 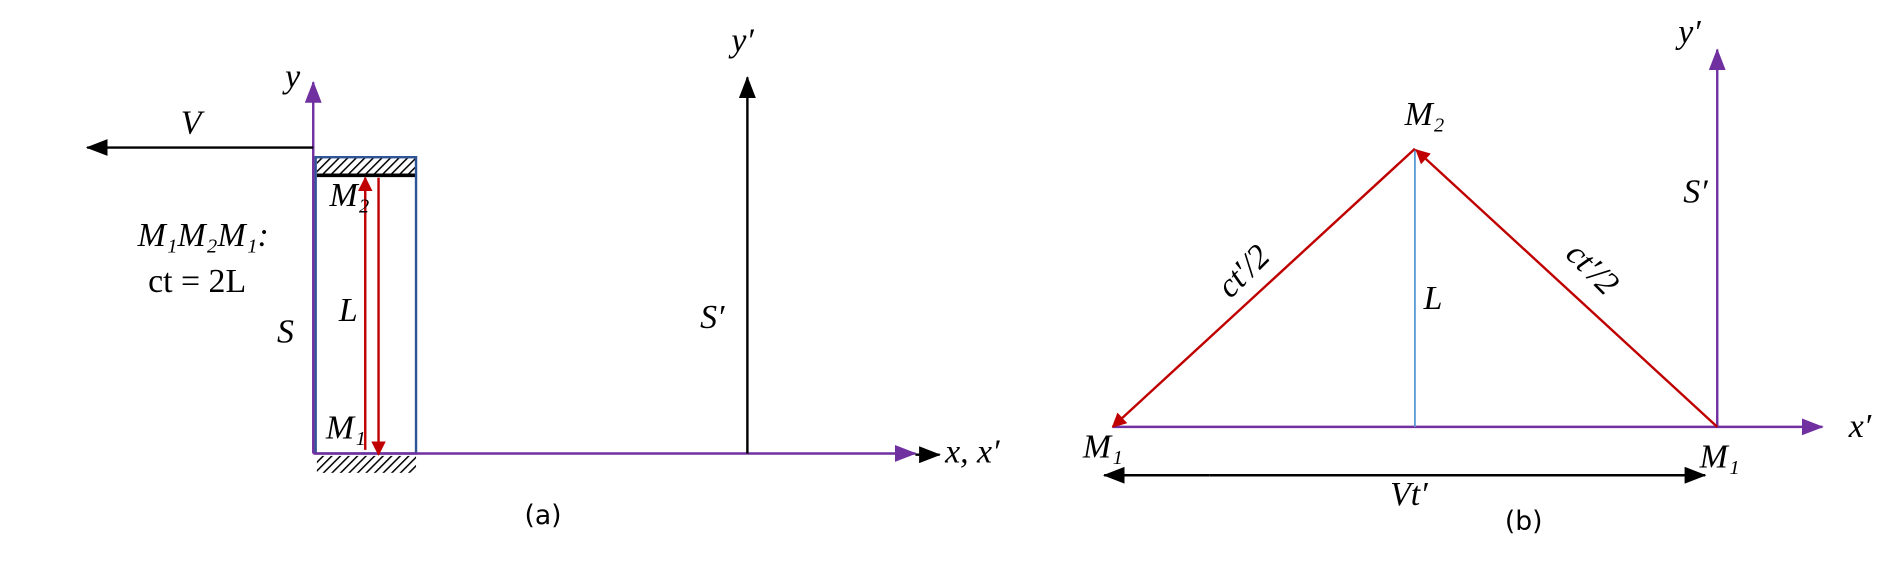 What do you see at coordinates (291, 77) in the screenshot?
I see `label: y` at bounding box center [291, 77].